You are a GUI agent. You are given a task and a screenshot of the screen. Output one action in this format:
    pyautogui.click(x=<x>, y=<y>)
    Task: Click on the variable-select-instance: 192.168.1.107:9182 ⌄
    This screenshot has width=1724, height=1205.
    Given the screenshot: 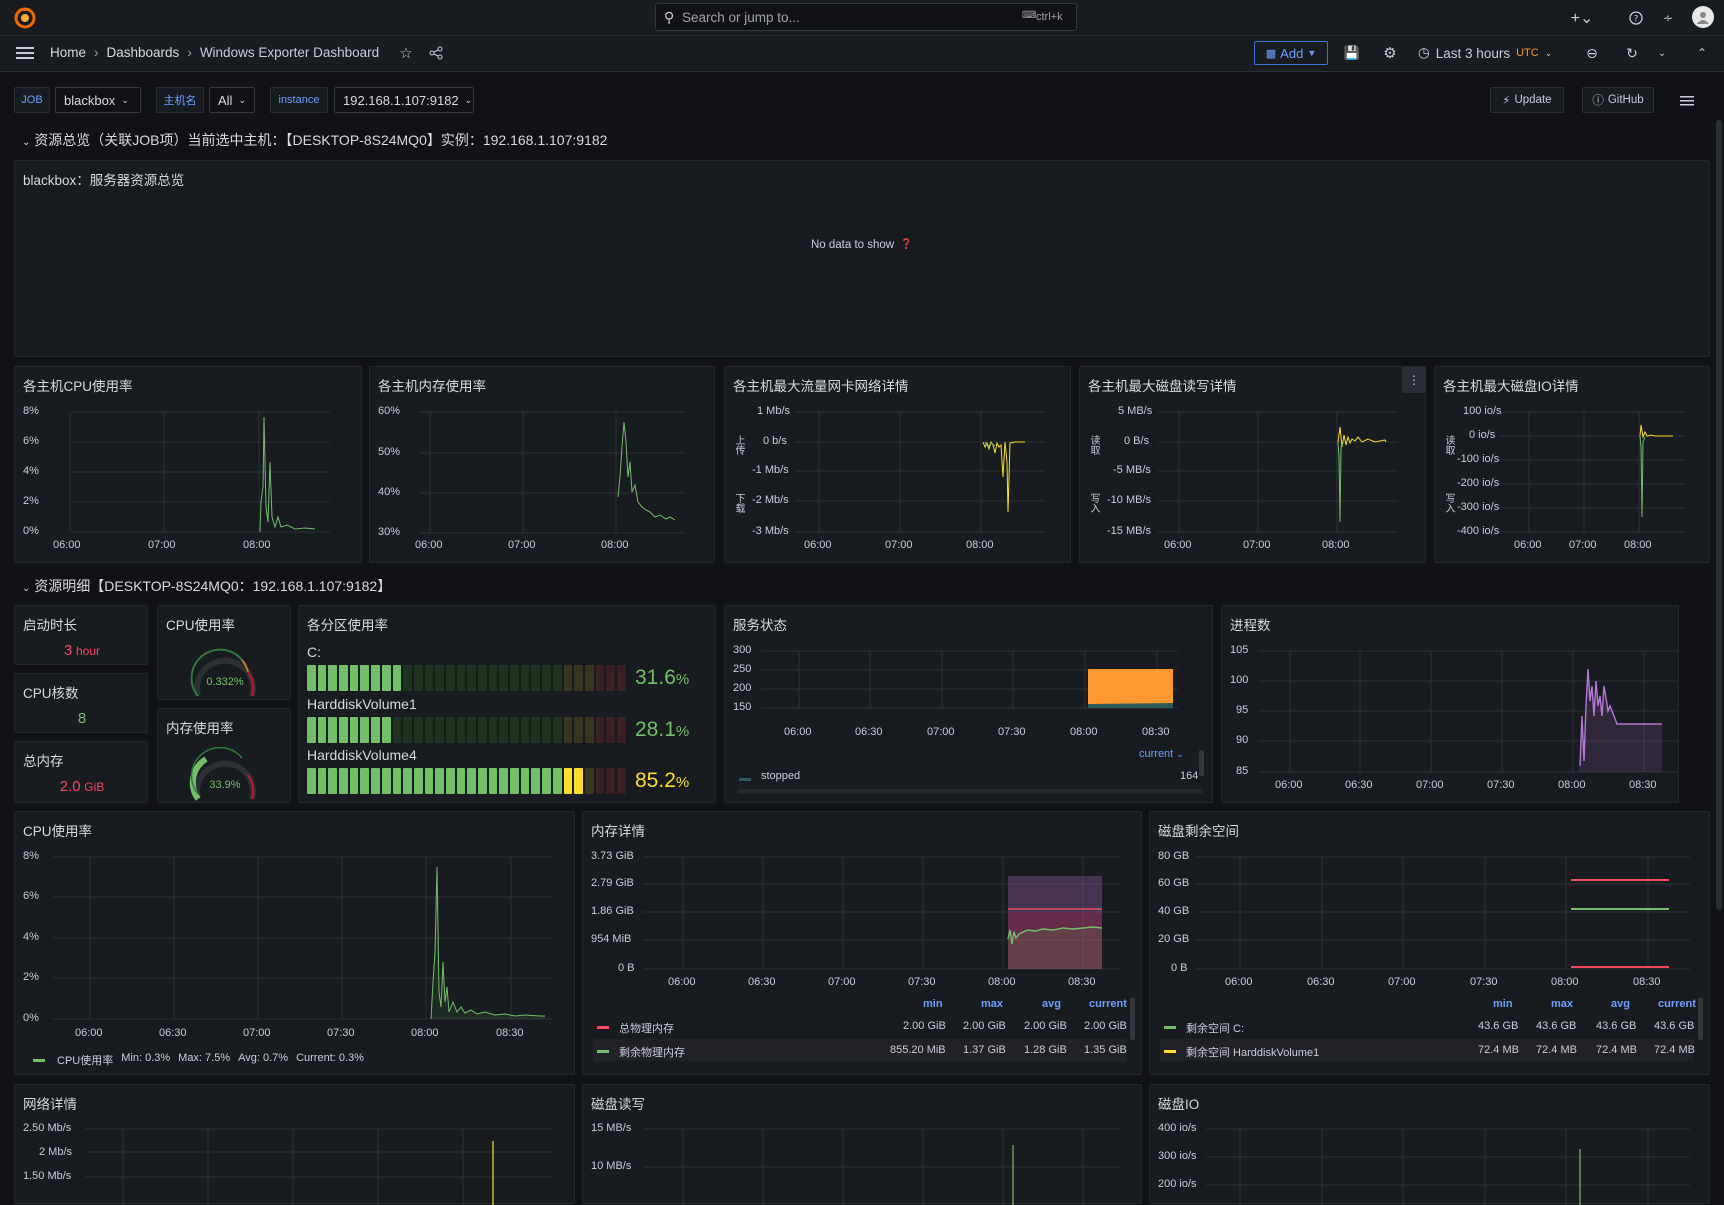 What is the action you would take?
    pyautogui.click(x=404, y=100)
    